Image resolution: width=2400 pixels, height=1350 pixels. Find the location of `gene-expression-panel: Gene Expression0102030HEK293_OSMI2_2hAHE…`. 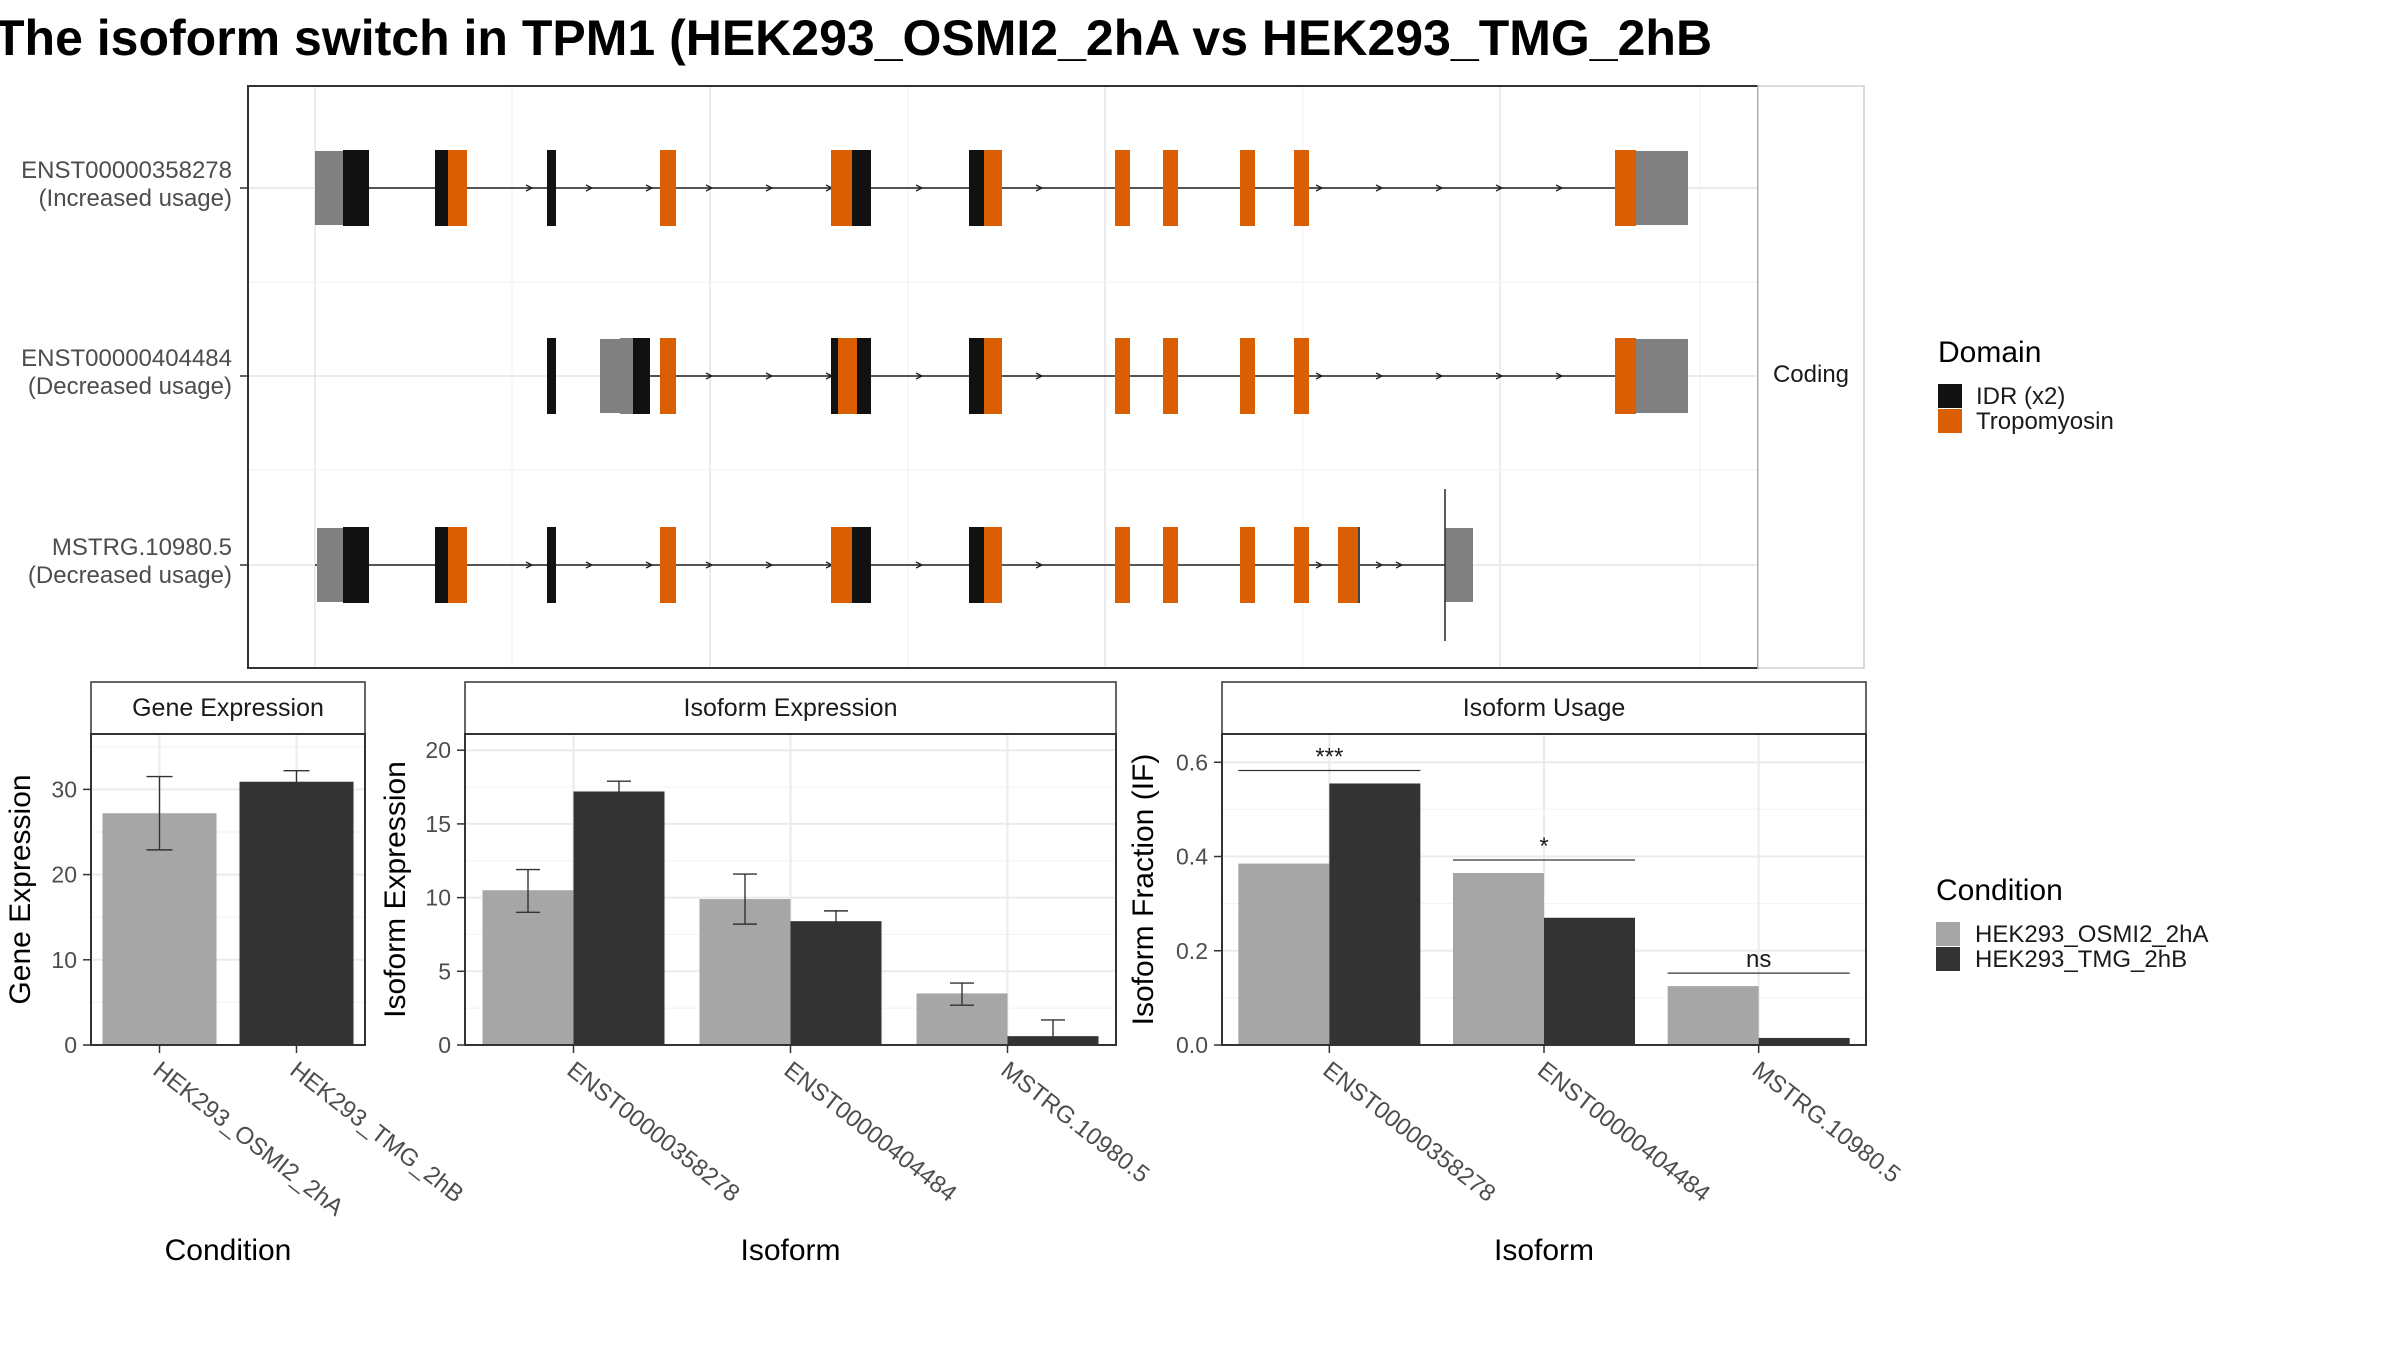

gene-expression-panel: Gene Expression0102030HEK293_OSMI2_2hAHE… is located at coordinates (236, 974).